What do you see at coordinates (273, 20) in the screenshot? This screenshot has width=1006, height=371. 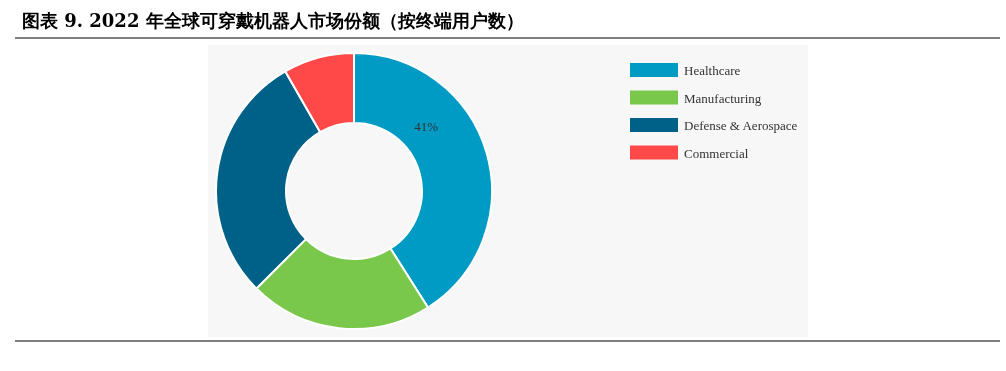 I see `chart-title: 图表 9. 2022 年全球可穿戴机器人市场份额（按终端用户数）` at bounding box center [273, 20].